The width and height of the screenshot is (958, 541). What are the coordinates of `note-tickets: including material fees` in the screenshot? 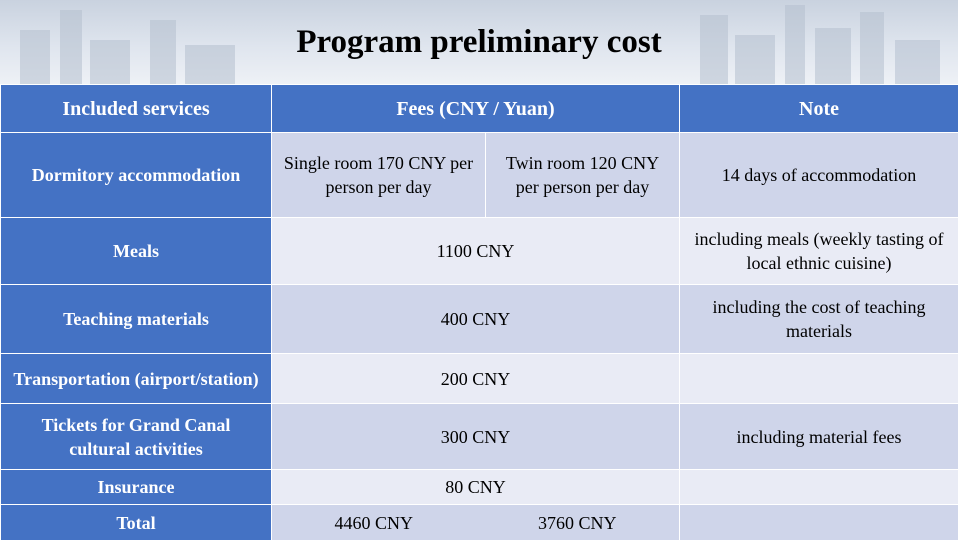 It's located at (819, 437).